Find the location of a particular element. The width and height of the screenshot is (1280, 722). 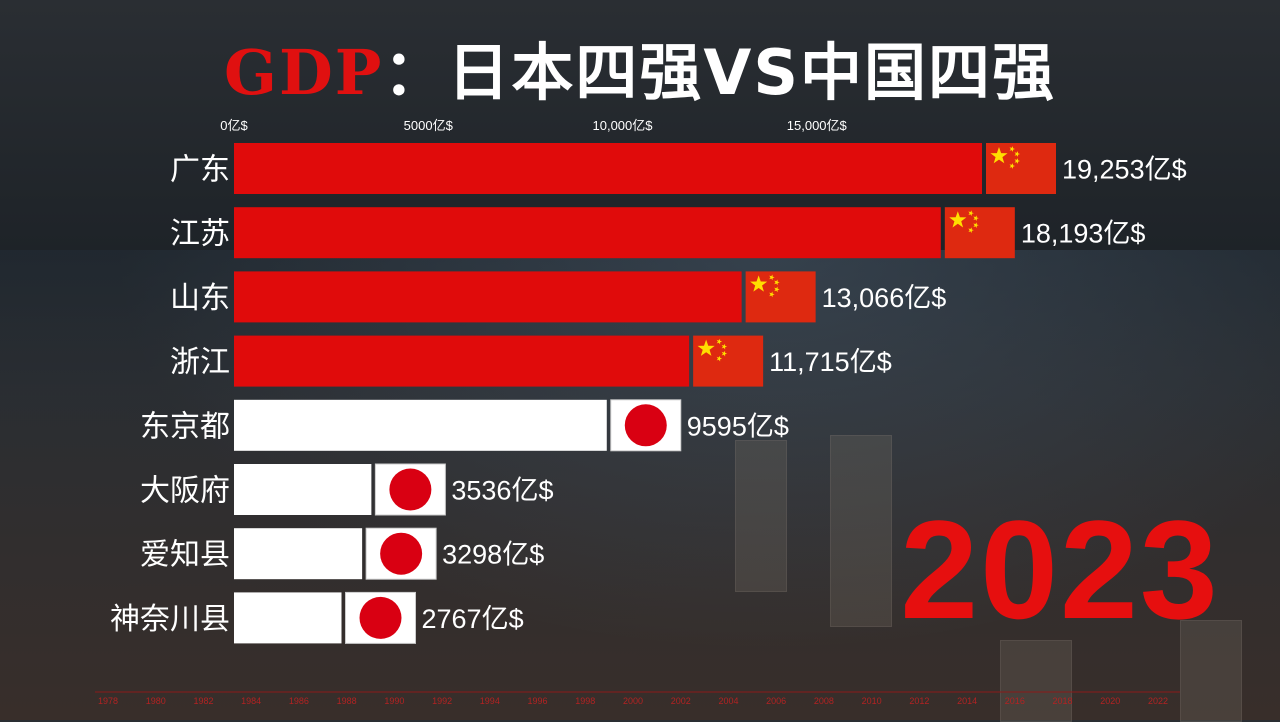

year-display: 2023 is located at coordinates (1060, 569).